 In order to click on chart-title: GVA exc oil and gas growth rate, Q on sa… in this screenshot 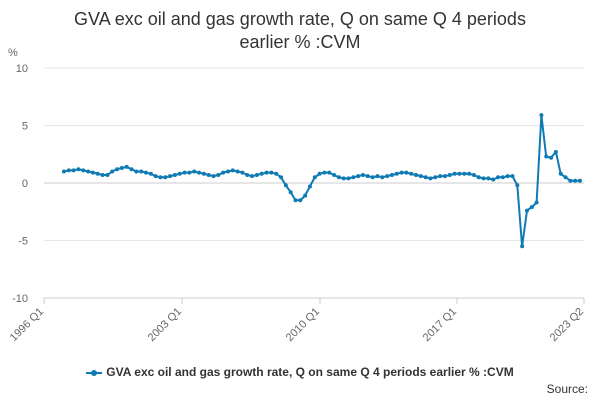, I will do `click(300, 31)`.